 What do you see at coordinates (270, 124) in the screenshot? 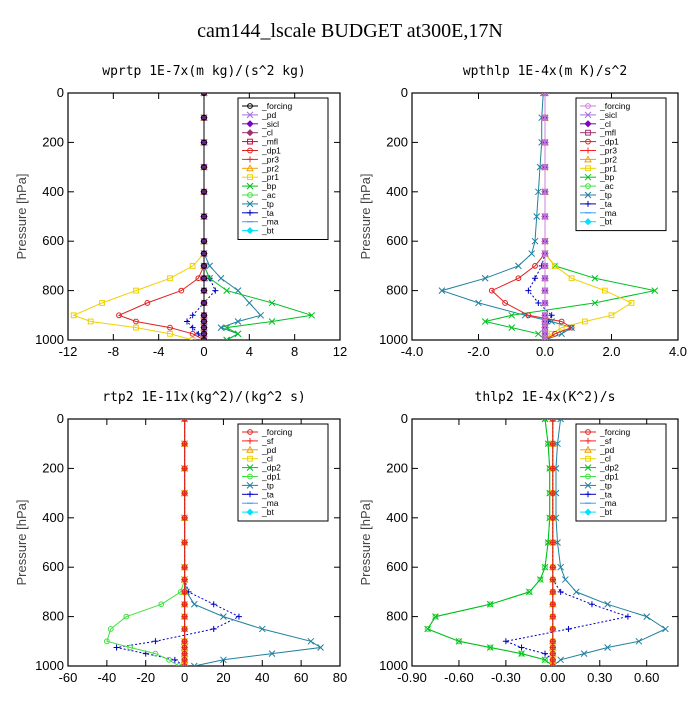
I see `legend-label-sicl: _sicl` at bounding box center [270, 124].